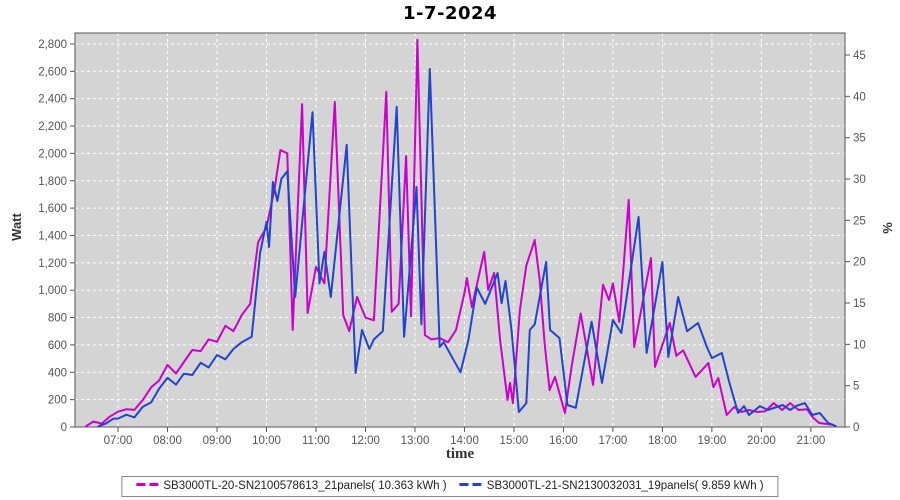 This screenshot has height=500, width=900. What do you see at coordinates (52, 236) in the screenshot?
I see `svg-text: 1,400` at bounding box center [52, 236].